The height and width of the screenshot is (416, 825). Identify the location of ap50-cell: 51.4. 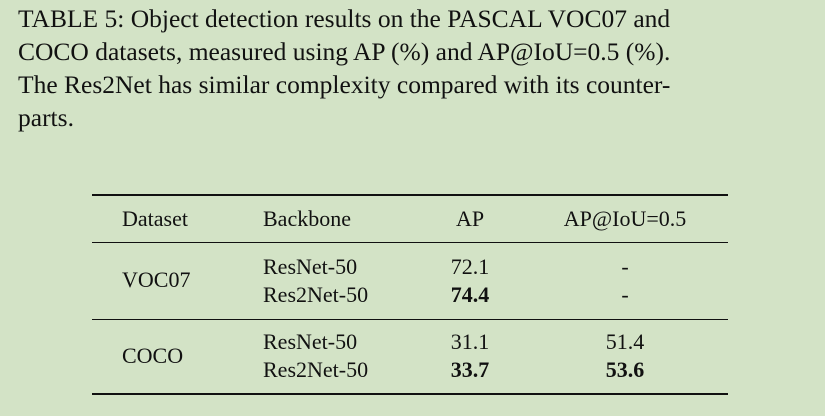
(625, 341).